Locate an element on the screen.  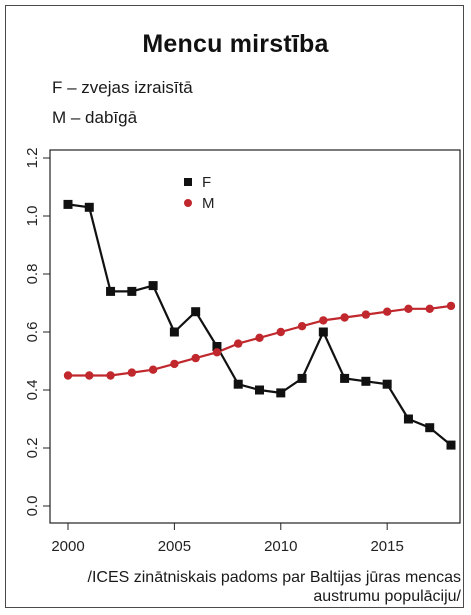
y-tick-label: 0.0 is located at coordinates (32, 506).